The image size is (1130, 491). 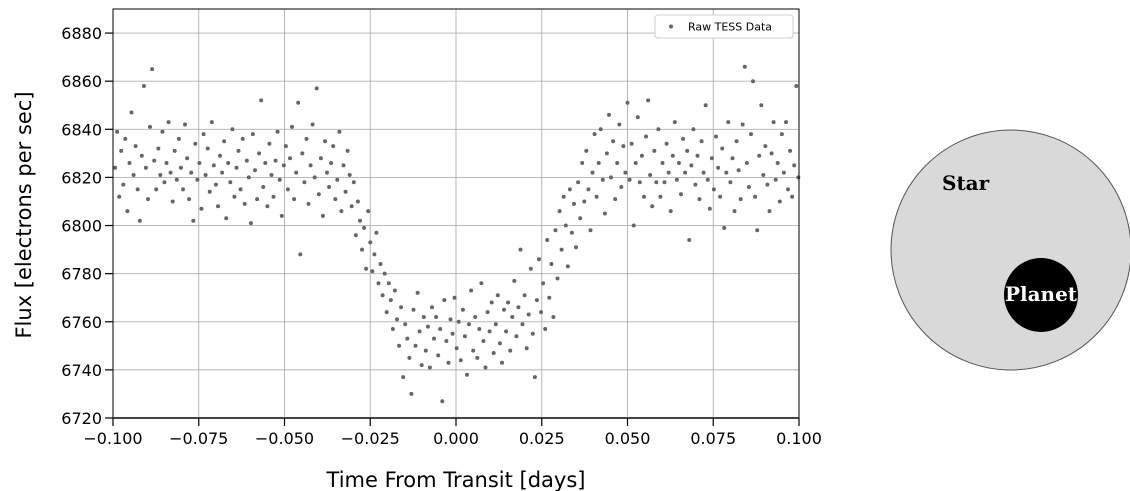 What do you see at coordinates (799, 438) in the screenshot?
I see `x-tick-label: 0.100` at bounding box center [799, 438].